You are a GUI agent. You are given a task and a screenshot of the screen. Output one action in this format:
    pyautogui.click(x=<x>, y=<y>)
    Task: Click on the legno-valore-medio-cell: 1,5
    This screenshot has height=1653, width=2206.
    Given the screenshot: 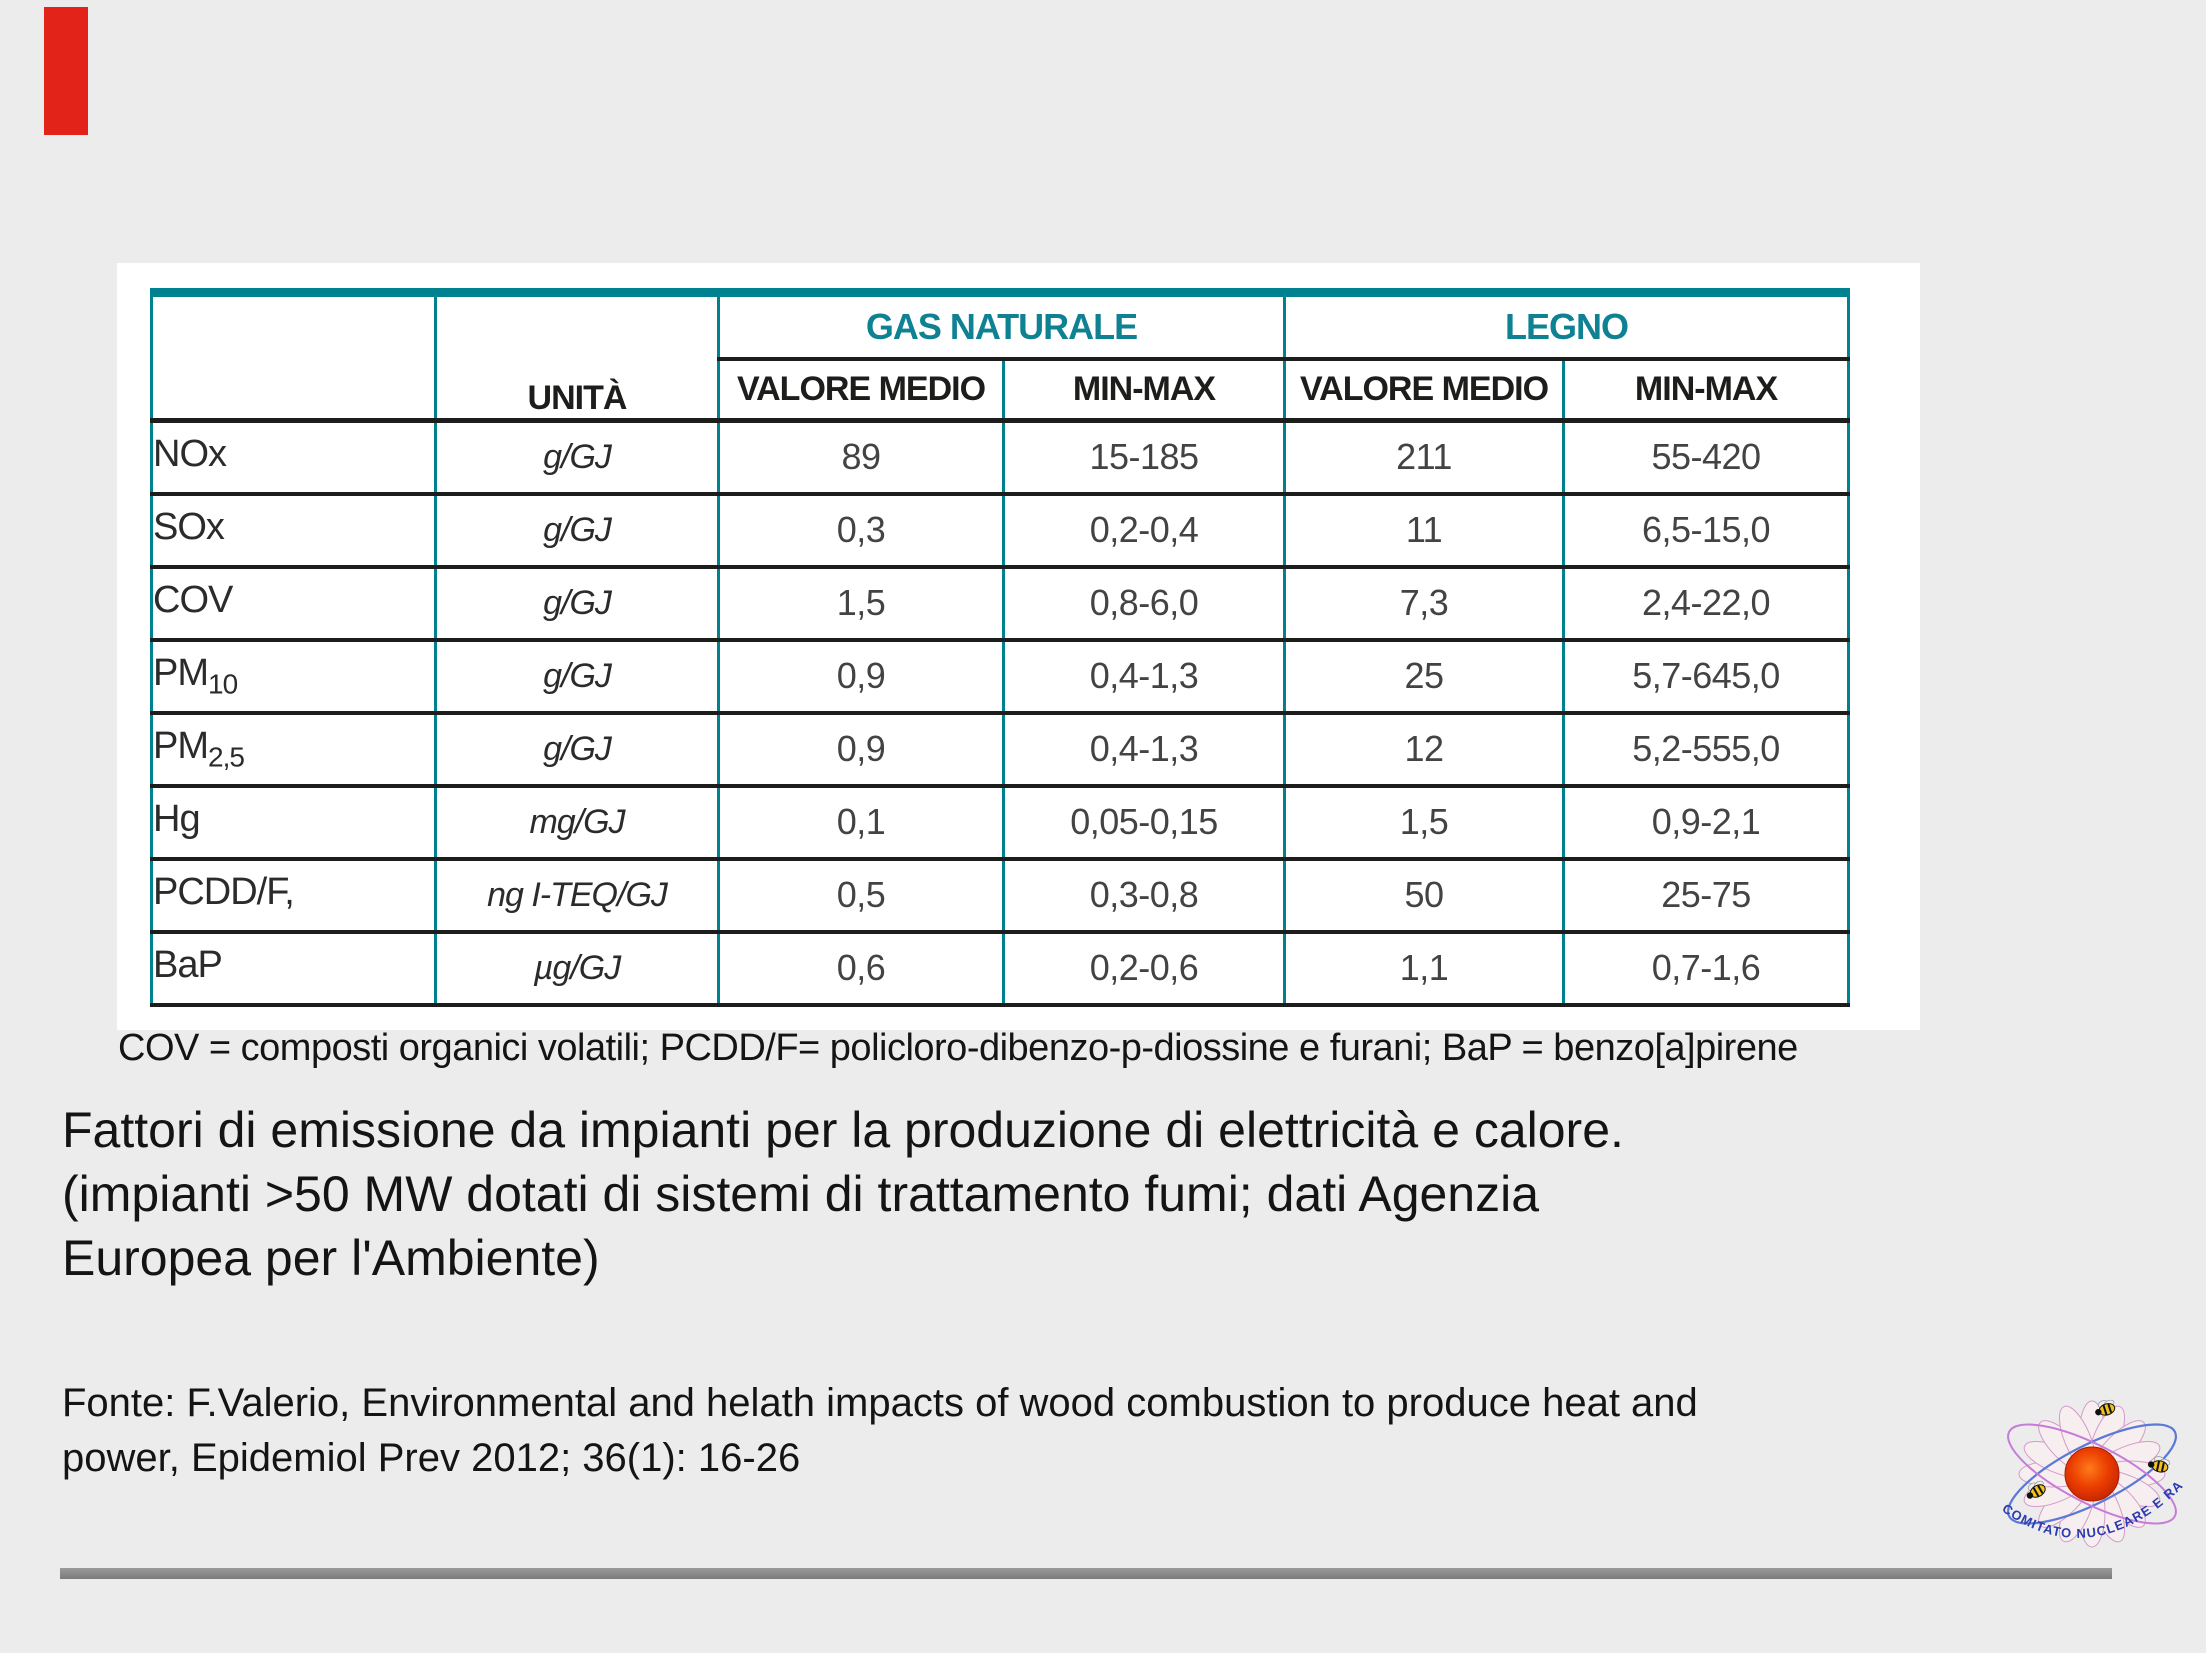 What is the action you would take?
    pyautogui.click(x=1423, y=823)
    